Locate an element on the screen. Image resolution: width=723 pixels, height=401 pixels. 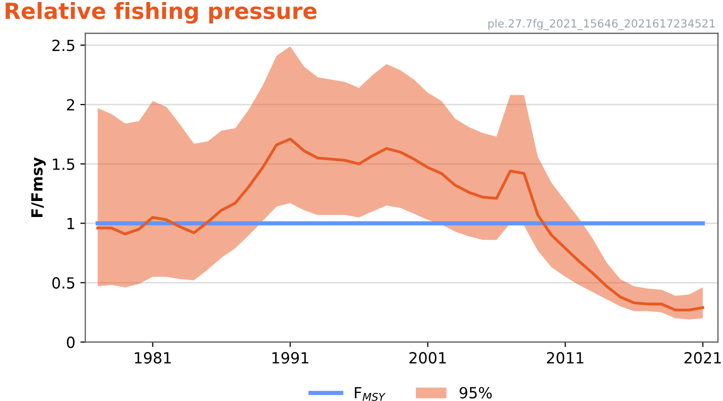
y-tick-label: 1 is located at coordinates (71, 224).